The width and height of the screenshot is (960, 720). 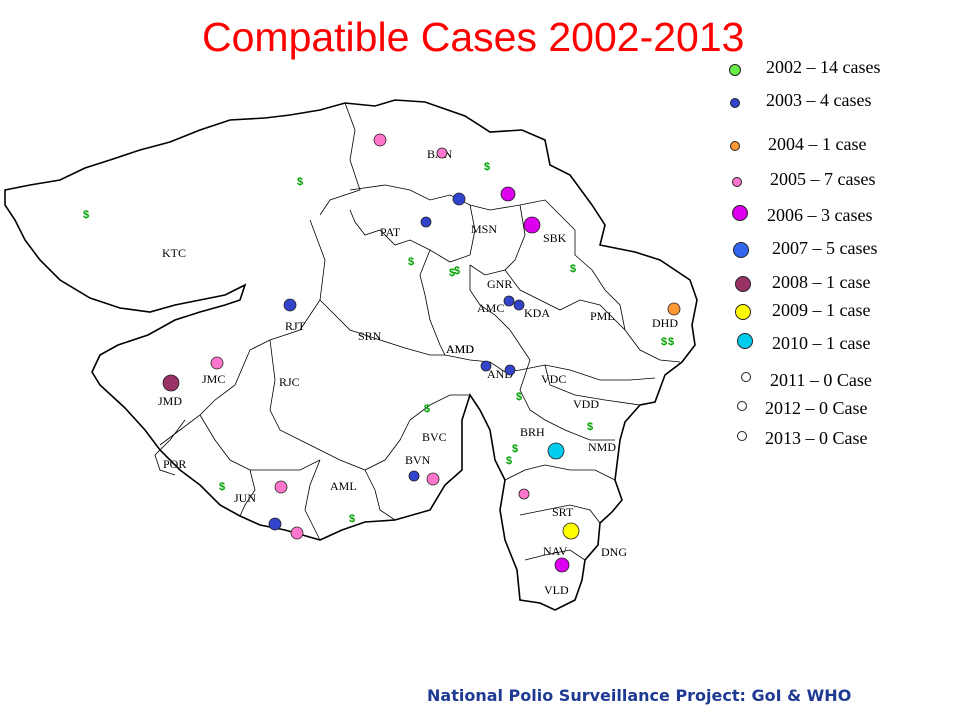 What do you see at coordinates (563, 512) in the screenshot?
I see `district-label: SRT` at bounding box center [563, 512].